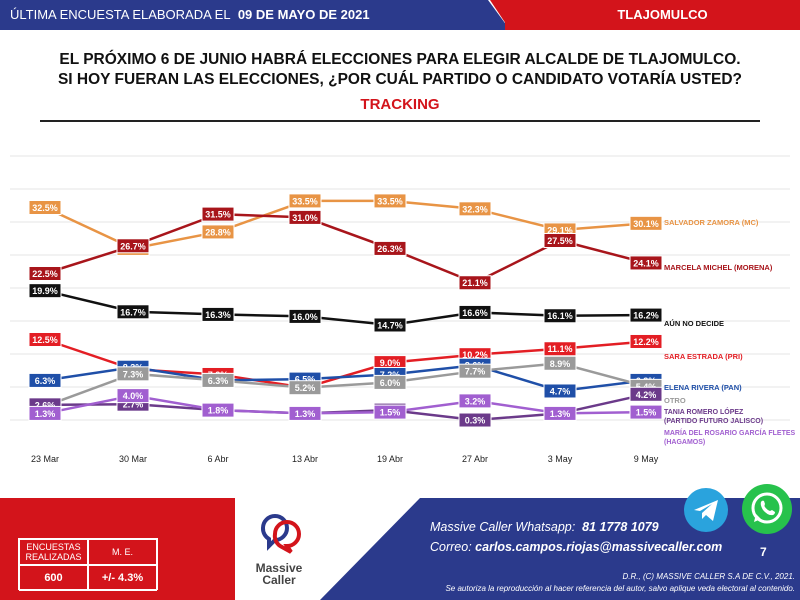  Describe the element at coordinates (305, 388) in the screenshot. I see `data-label: 5.2%` at that location.